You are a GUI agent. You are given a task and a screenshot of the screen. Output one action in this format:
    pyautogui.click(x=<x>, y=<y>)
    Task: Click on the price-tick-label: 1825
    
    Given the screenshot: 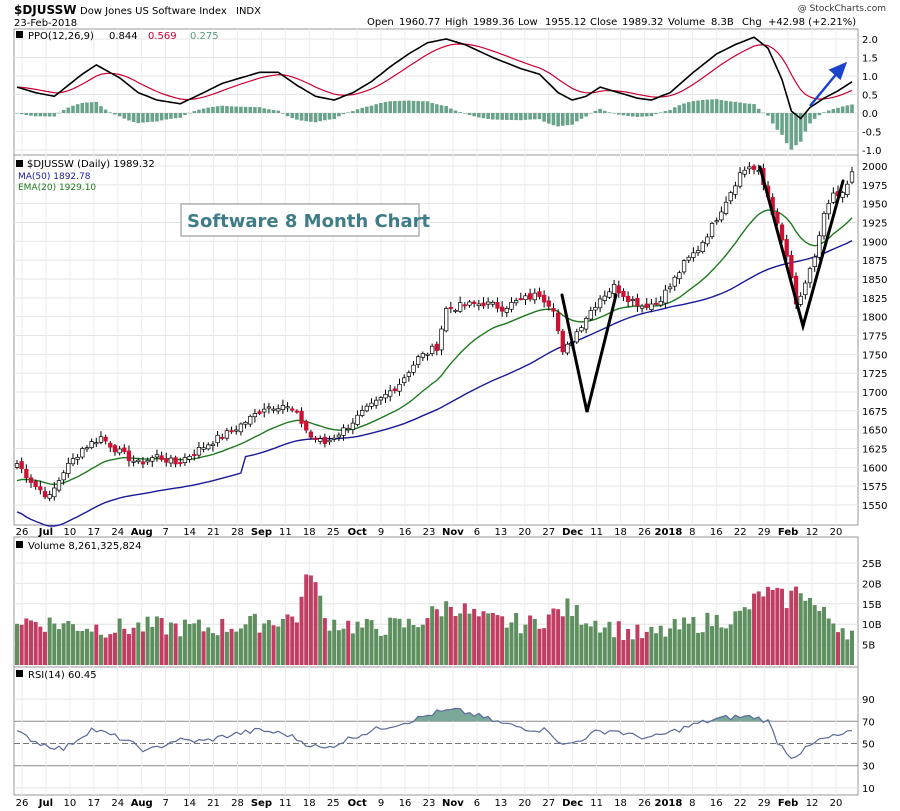 What is the action you would take?
    pyautogui.click(x=874, y=299)
    